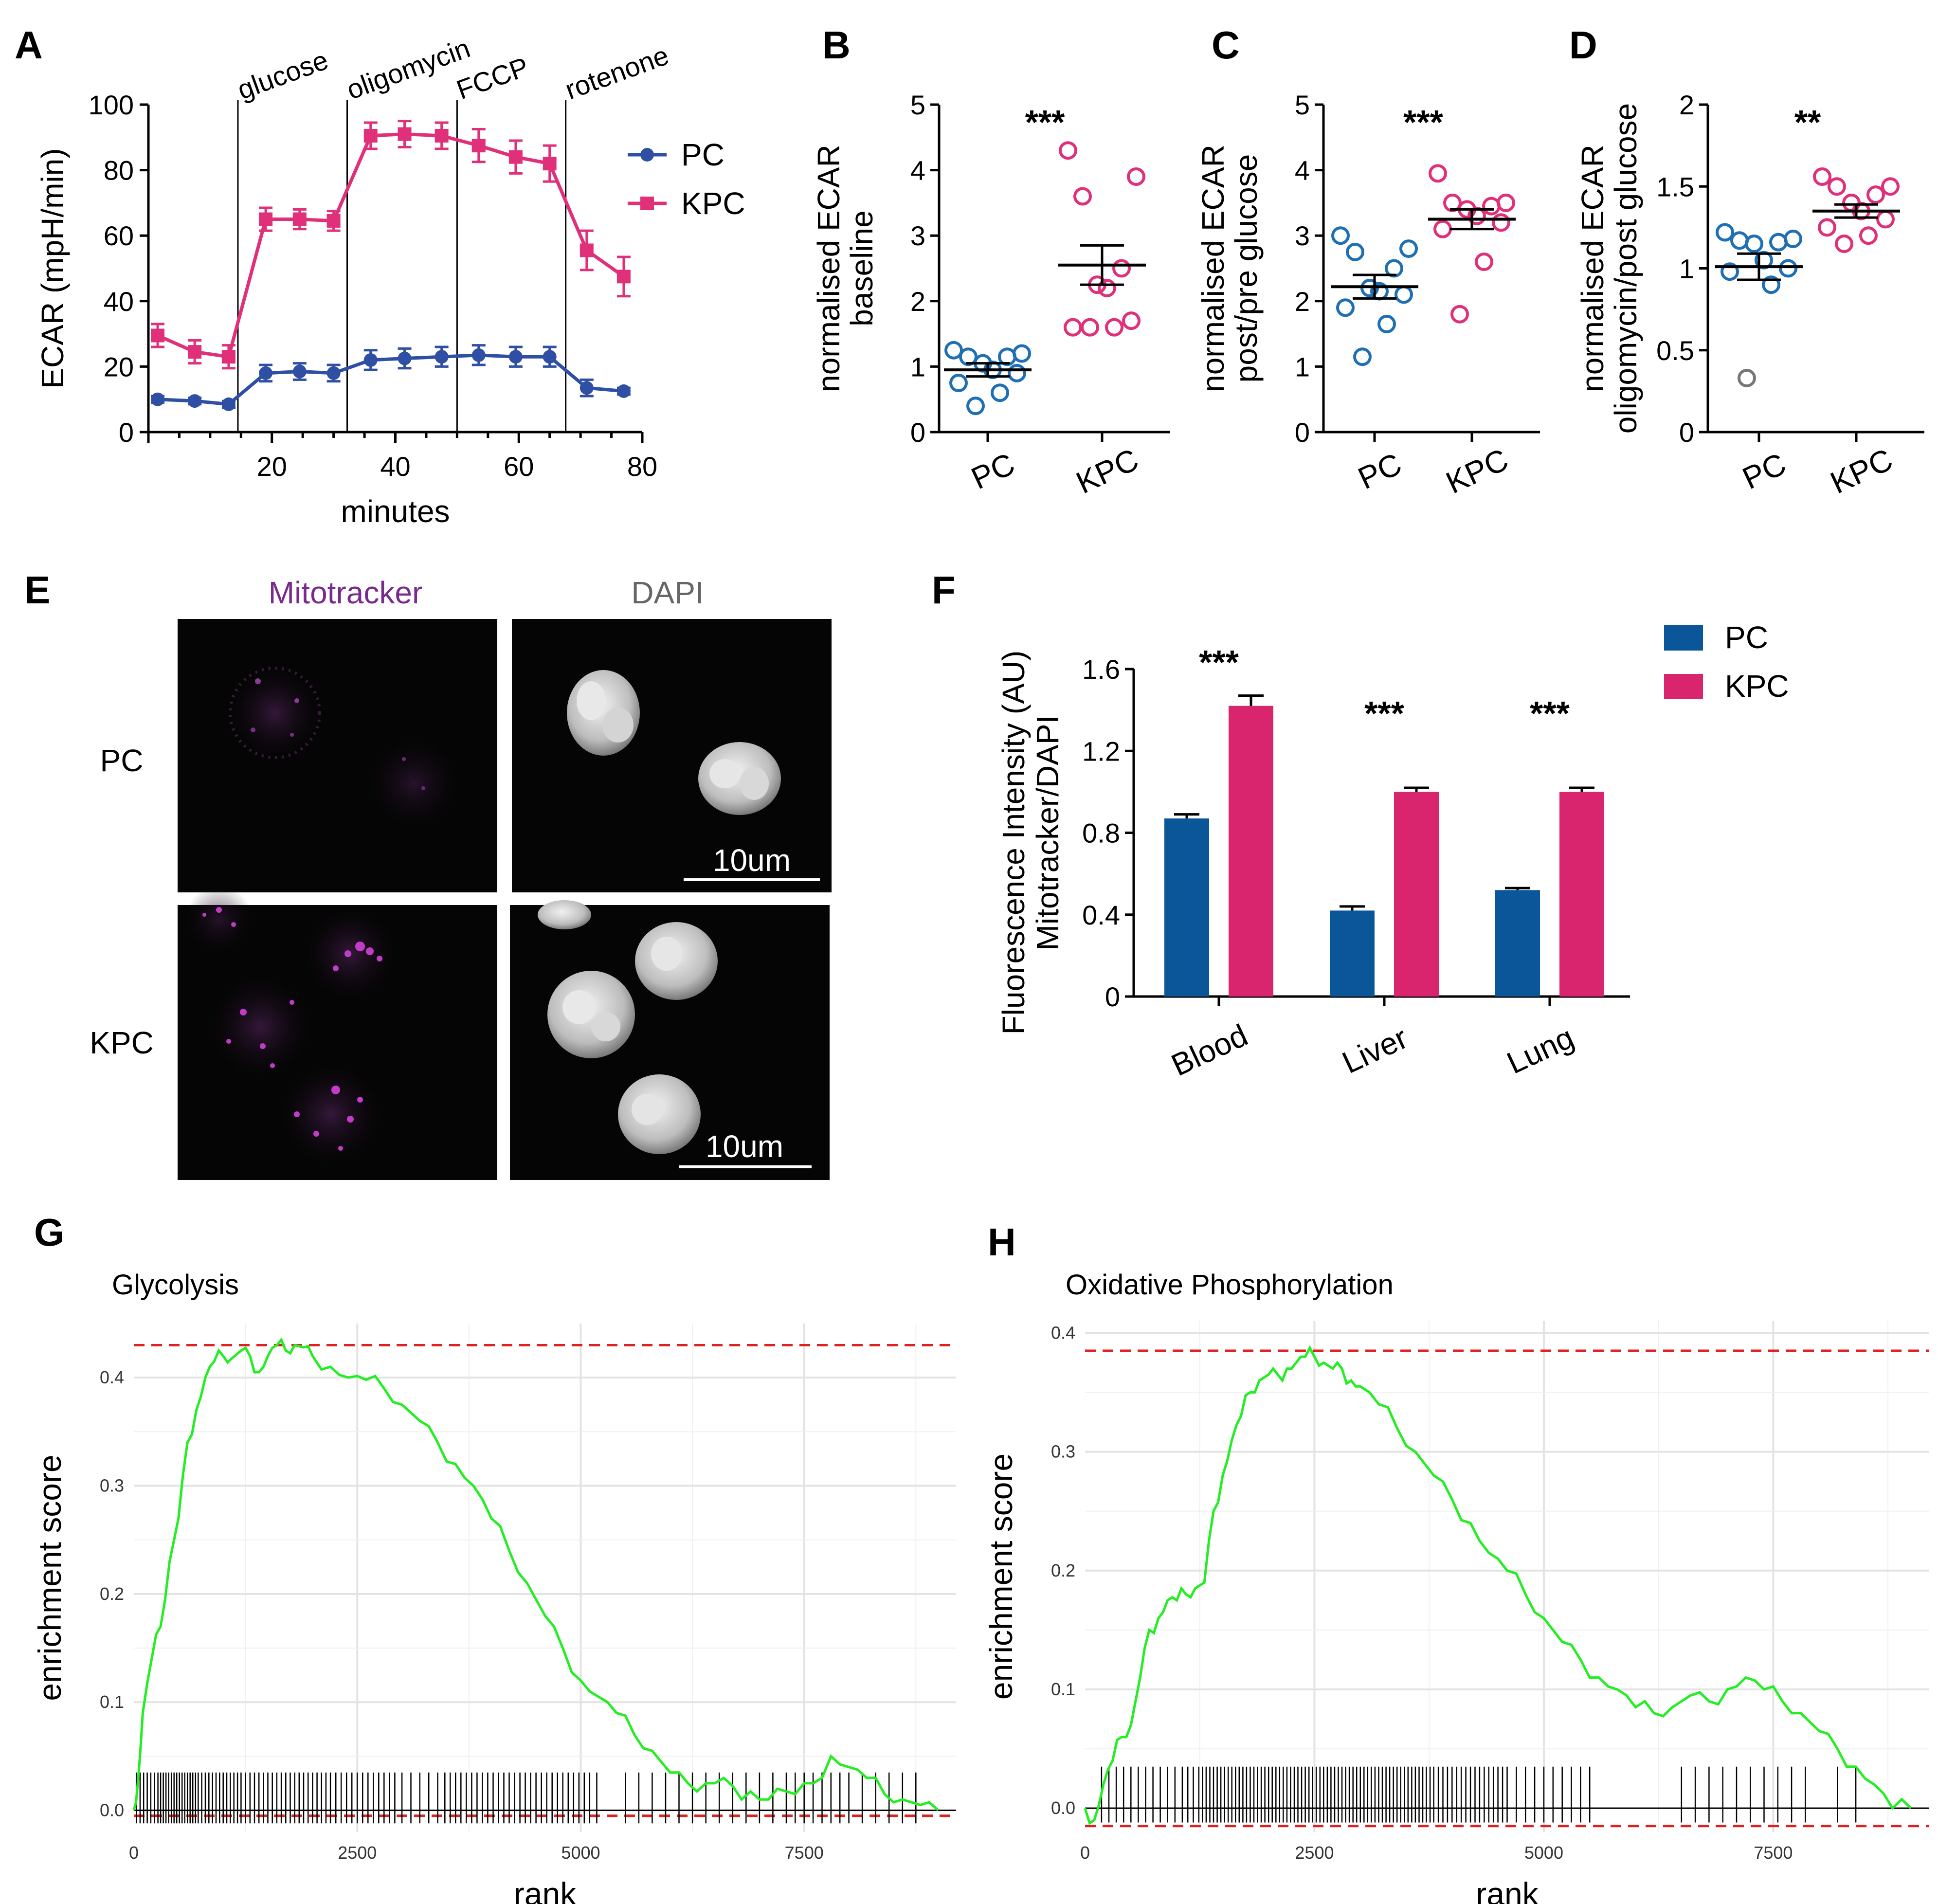 The image size is (1938, 1904). I want to click on scale-bar-label-pc: 10um, so click(752, 860).